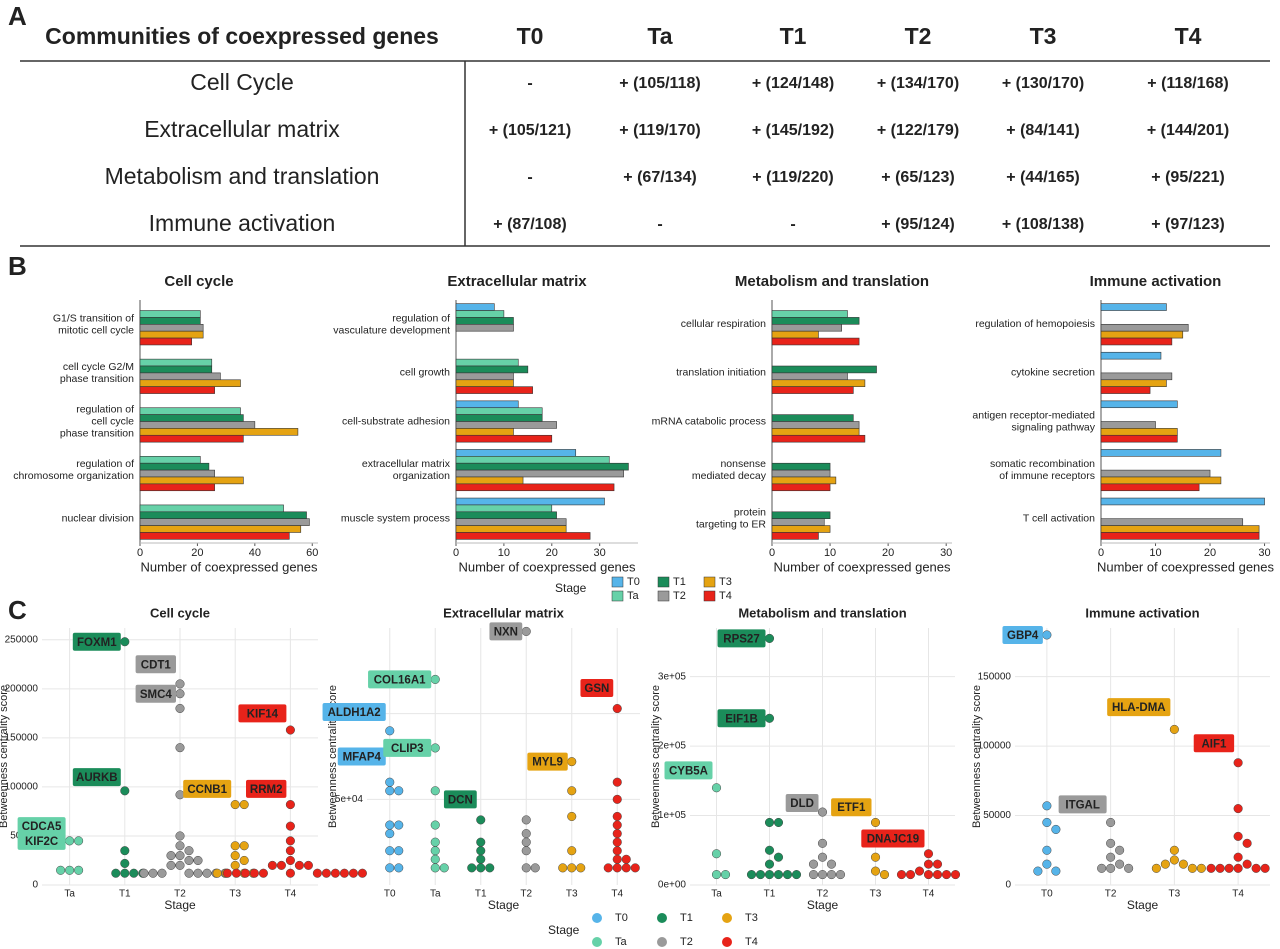 The image size is (1280, 949). What do you see at coordinates (918, 36) in the screenshot?
I see `table-header: T2` at bounding box center [918, 36].